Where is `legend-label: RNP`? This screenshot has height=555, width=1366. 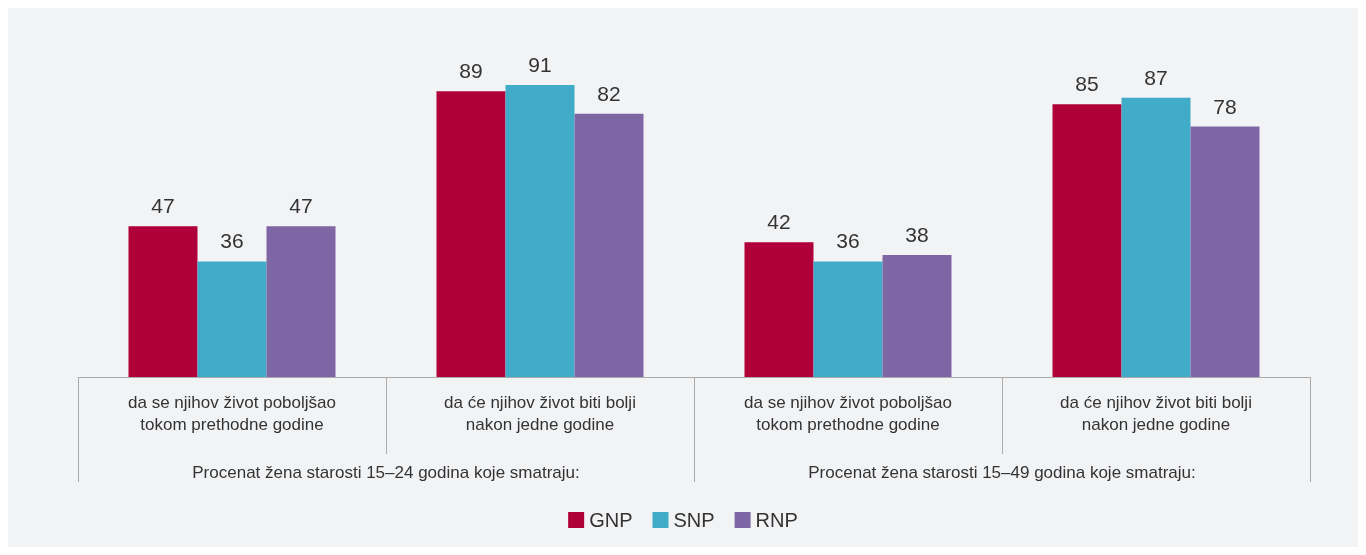
legend-label: RNP is located at coordinates (776, 520).